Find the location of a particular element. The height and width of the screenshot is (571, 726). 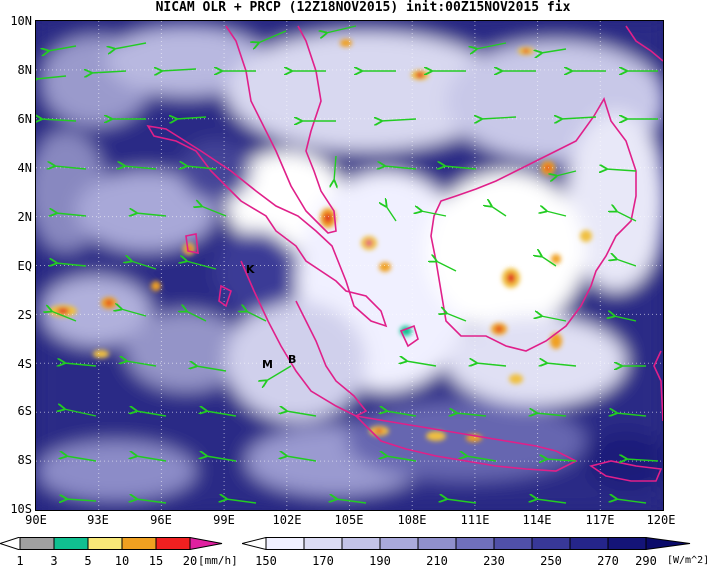

lon-label-111e: 111E is located at coordinates (475, 520).